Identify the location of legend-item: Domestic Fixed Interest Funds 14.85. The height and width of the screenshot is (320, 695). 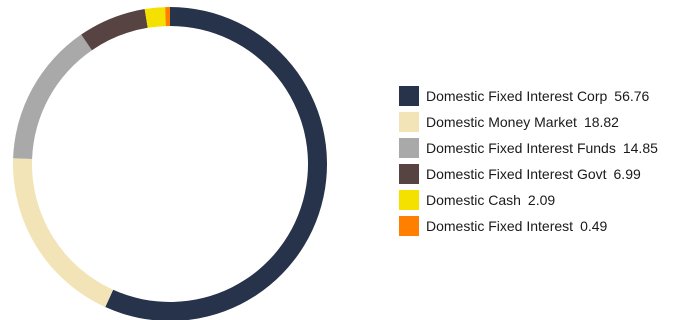
(528, 147).